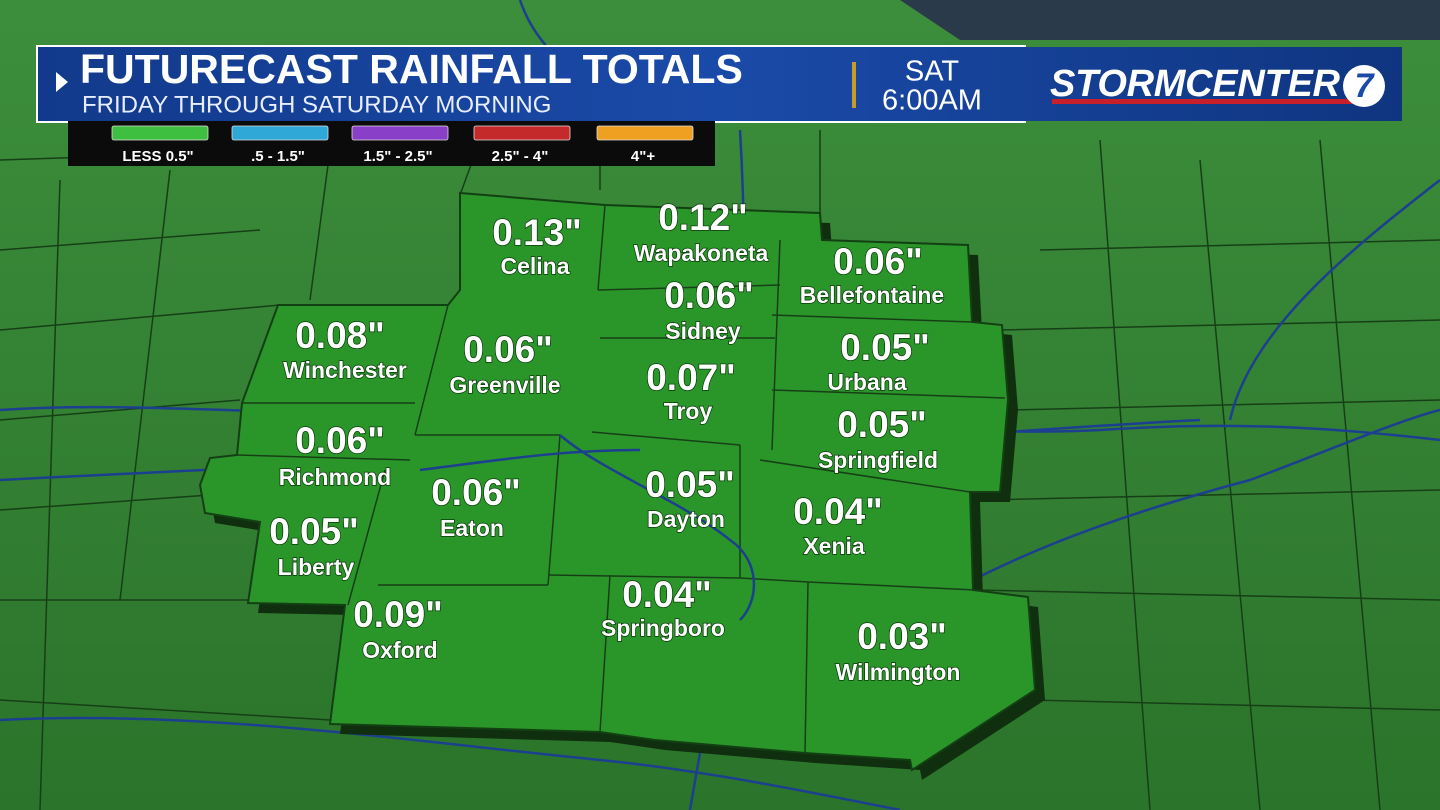  I want to click on rainfall-amount: 0.08", so click(340, 335).